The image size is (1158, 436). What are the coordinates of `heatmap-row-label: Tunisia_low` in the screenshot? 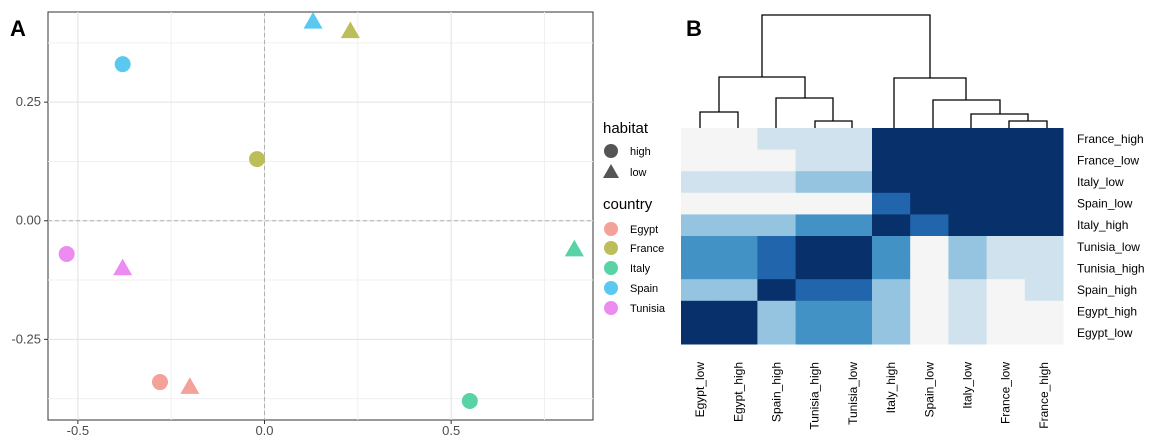 It's located at (1108, 247).